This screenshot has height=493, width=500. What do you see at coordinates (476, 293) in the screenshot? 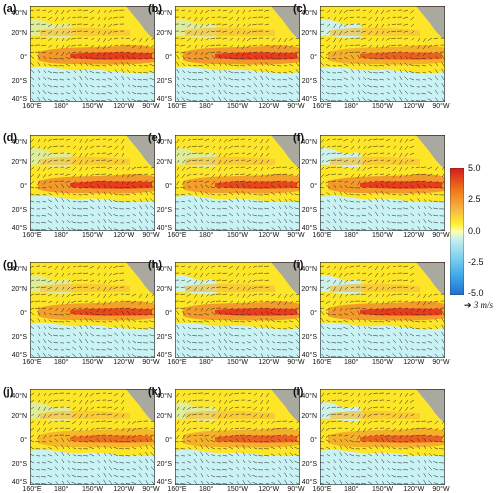
I see `colorbar-tick: -5.0` at bounding box center [476, 293].